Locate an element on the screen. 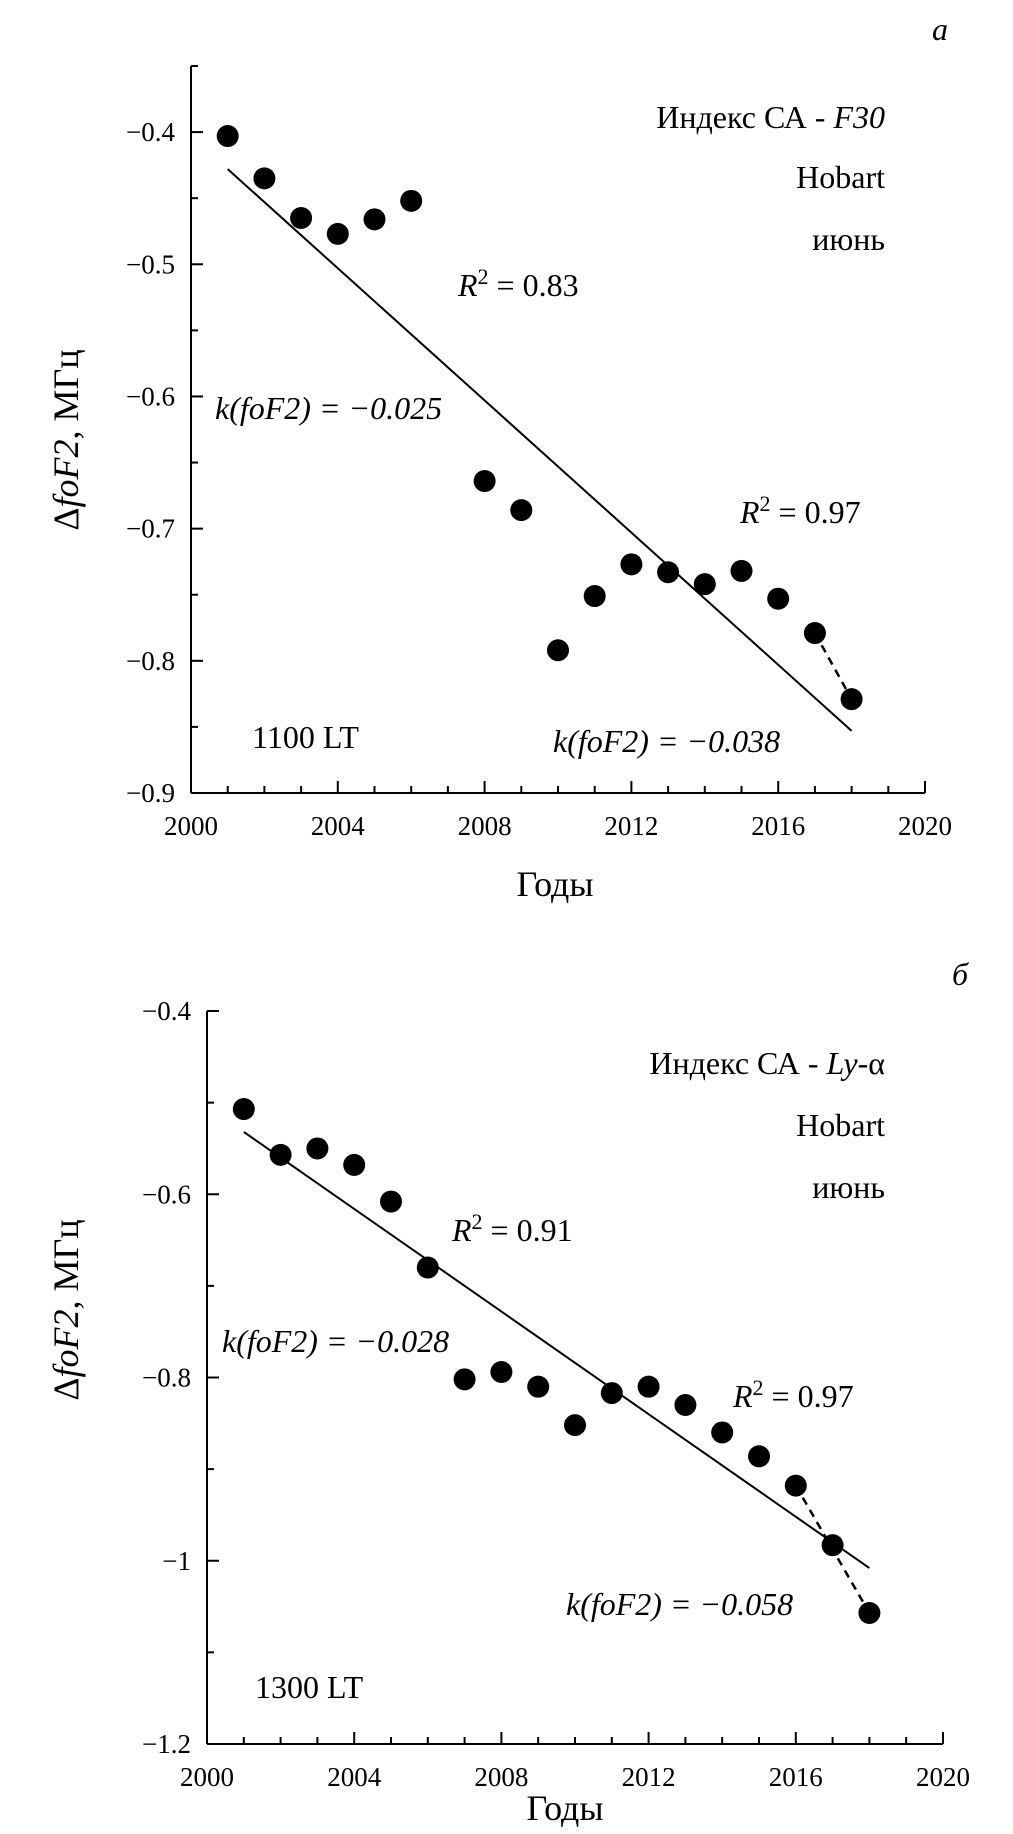  dashed-trend-line is located at coordinates (833, 666).